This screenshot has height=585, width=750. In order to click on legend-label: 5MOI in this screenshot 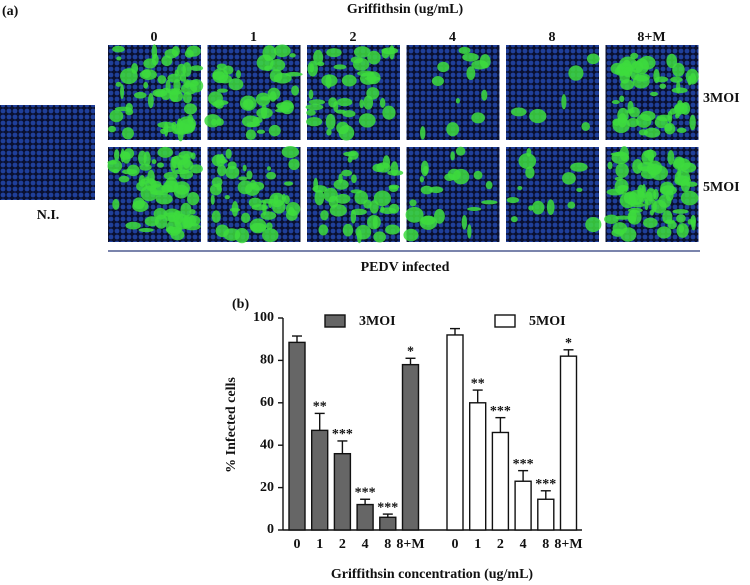, I will do `click(547, 321)`.